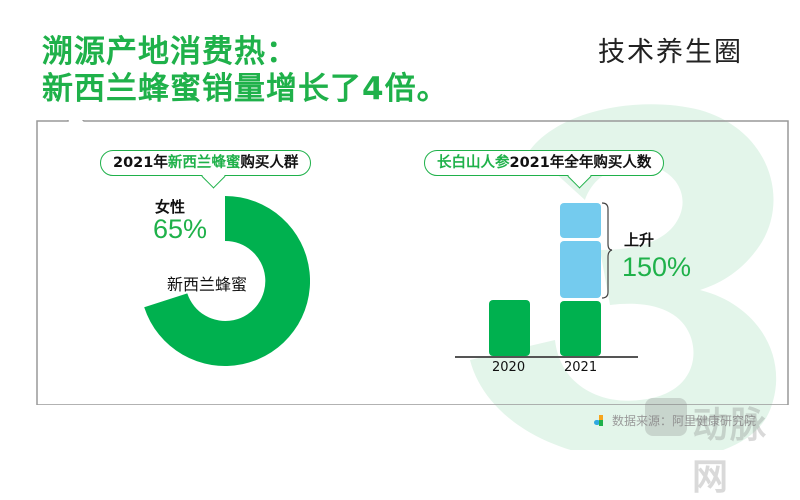  What do you see at coordinates (509, 328) in the screenshot?
I see `bar-2020` at bounding box center [509, 328].